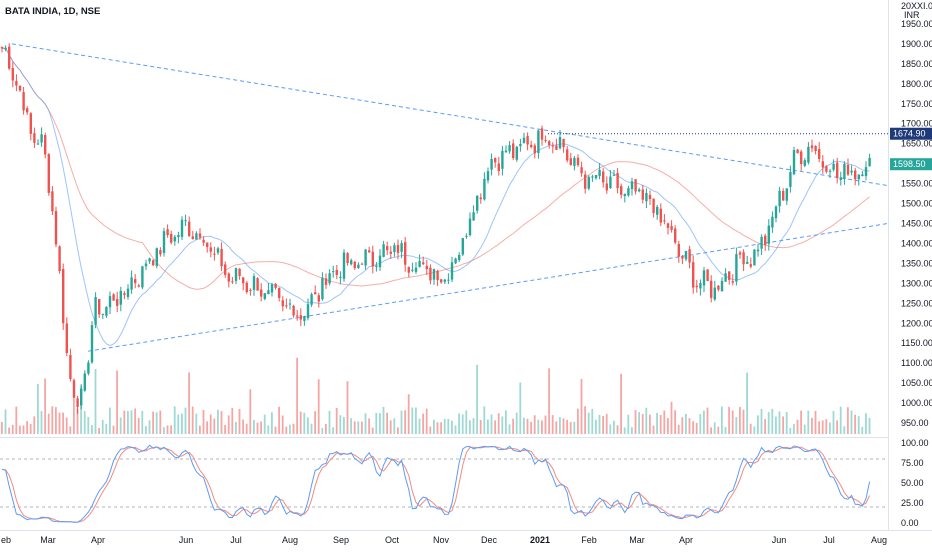 The width and height of the screenshot is (932, 555). Describe the element at coordinates (441, 540) in the screenshot. I see `time-tick-label: Nov` at that location.